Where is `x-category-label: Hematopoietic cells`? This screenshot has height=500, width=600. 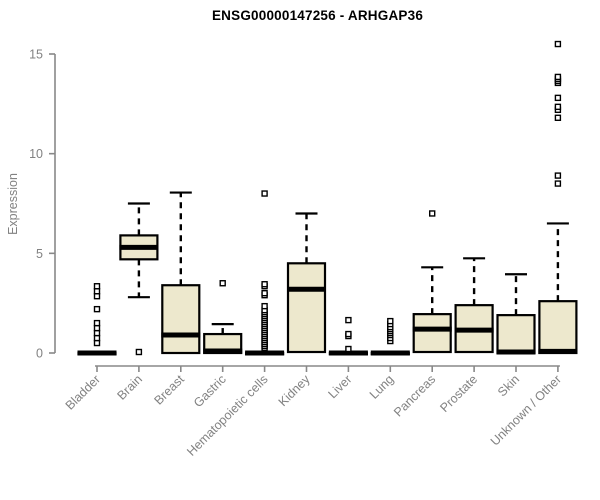
x-category-label: Hematopoietic cells is located at coordinates (227, 415).